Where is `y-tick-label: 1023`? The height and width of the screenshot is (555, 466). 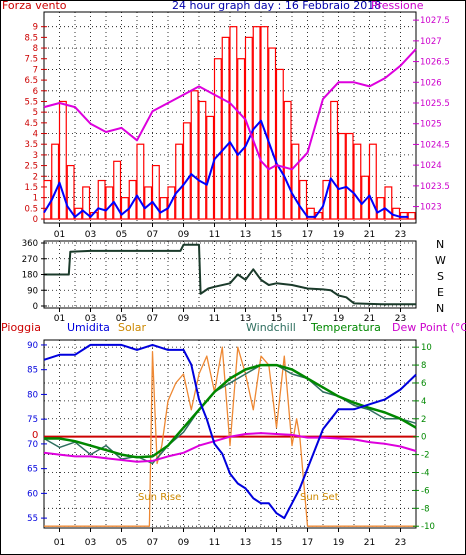
y-tick-label: 1023 is located at coordinates (431, 208).